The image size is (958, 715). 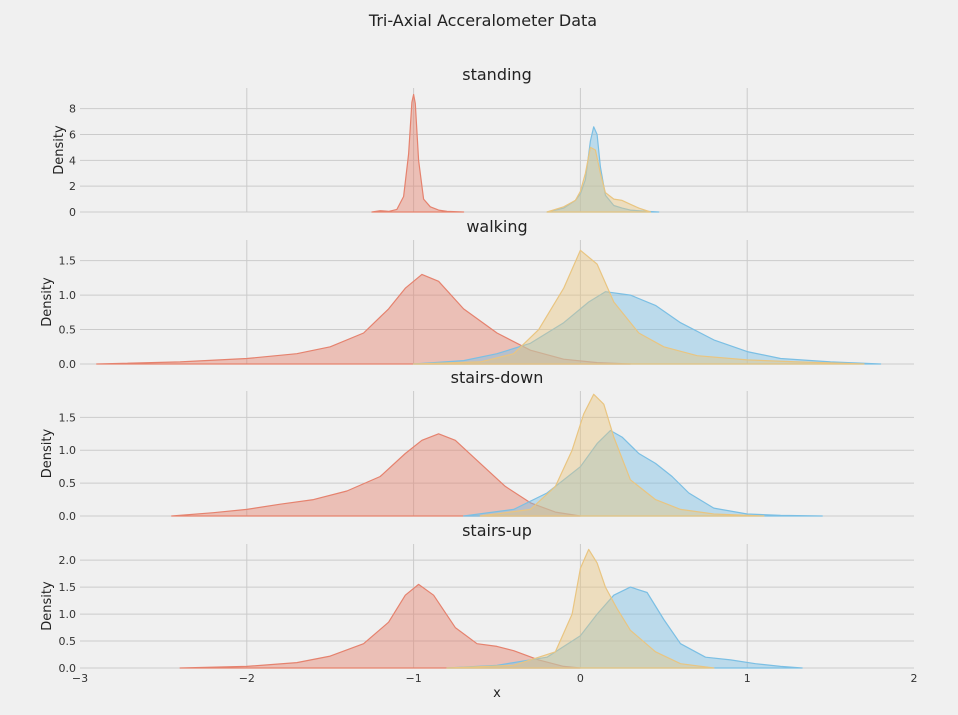 What do you see at coordinates (413, 678) in the screenshot?
I see `x-tick-label: −1` at bounding box center [413, 678].